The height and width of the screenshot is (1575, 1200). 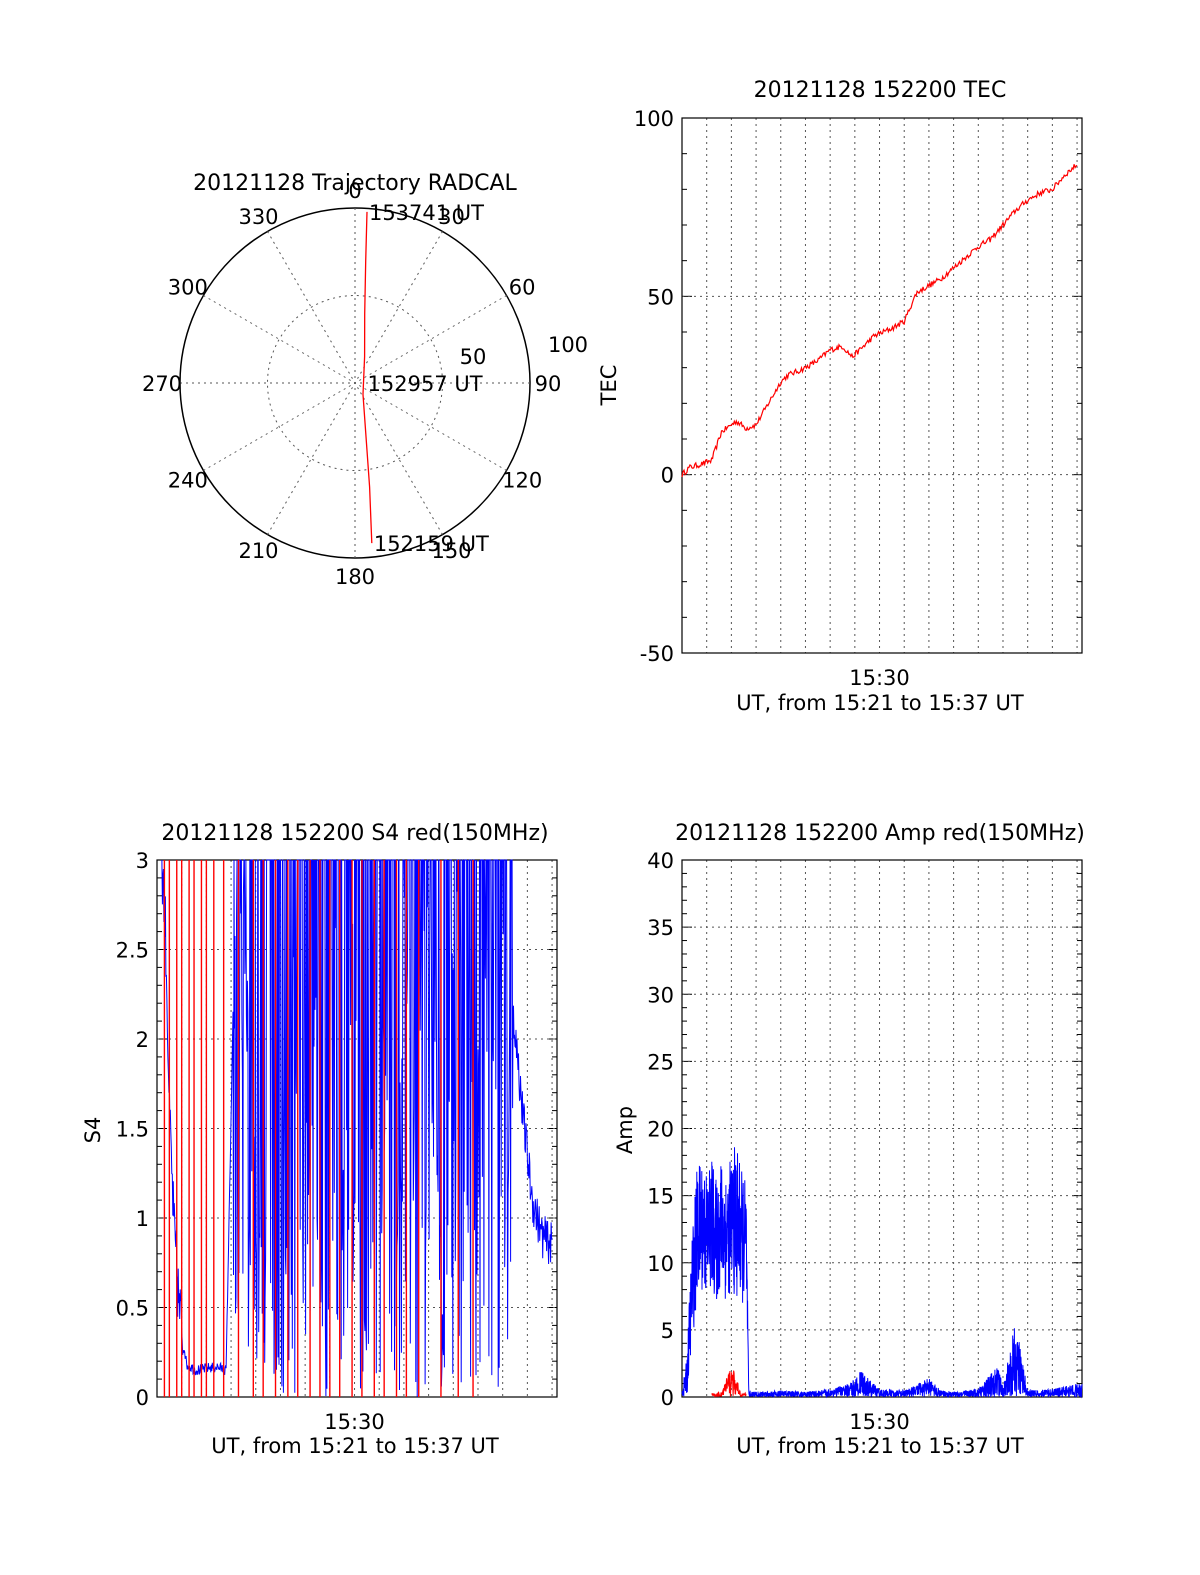 I want to click on s4-y-tick-label: 0, so click(x=142, y=1398).